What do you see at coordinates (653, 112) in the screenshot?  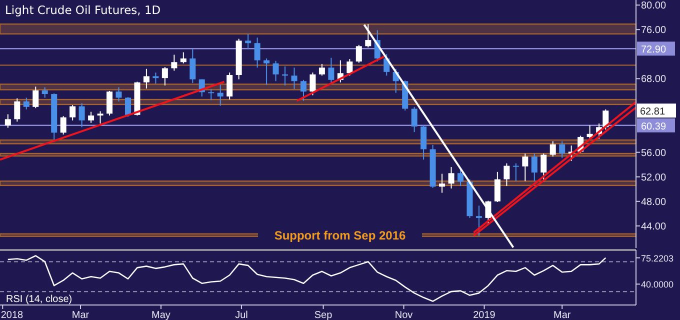 I see `text: 62.81` at bounding box center [653, 112].